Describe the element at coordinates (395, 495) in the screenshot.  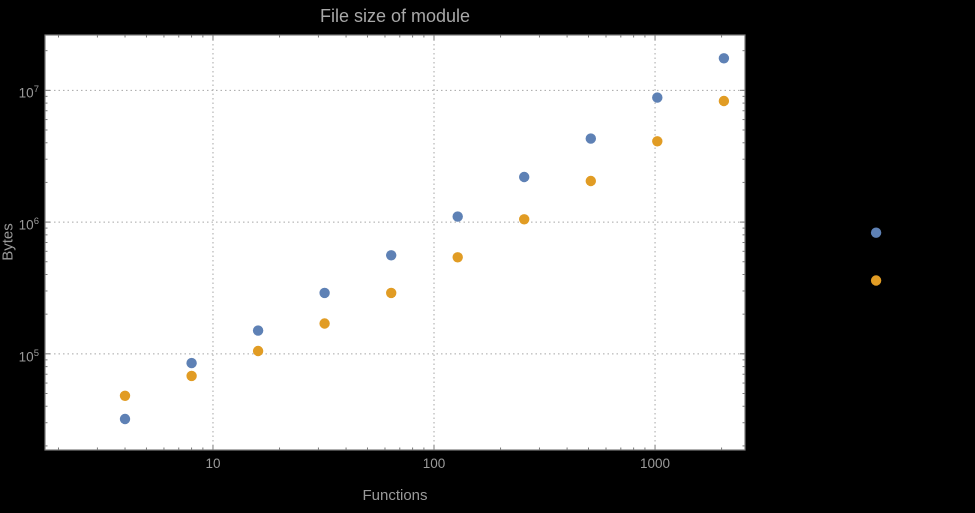
I see `x-axis-label: Functions` at that location.